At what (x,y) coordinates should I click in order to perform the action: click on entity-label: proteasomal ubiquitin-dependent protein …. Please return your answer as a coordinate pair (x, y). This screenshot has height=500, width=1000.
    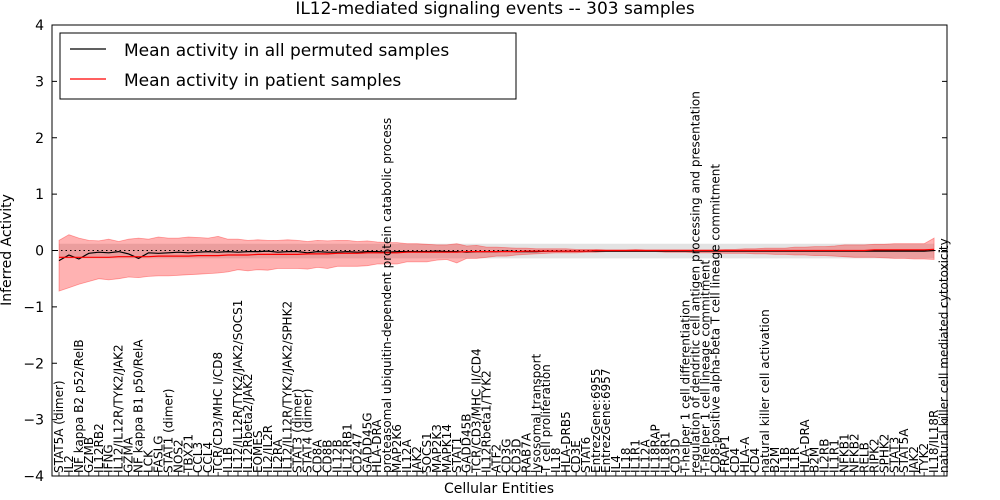
    Looking at the image, I should click on (387, 295).